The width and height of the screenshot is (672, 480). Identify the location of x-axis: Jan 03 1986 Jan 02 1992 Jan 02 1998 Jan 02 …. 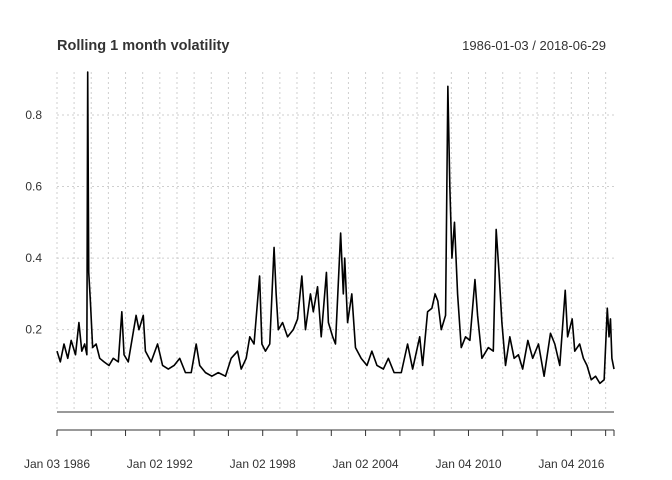
(319, 450).